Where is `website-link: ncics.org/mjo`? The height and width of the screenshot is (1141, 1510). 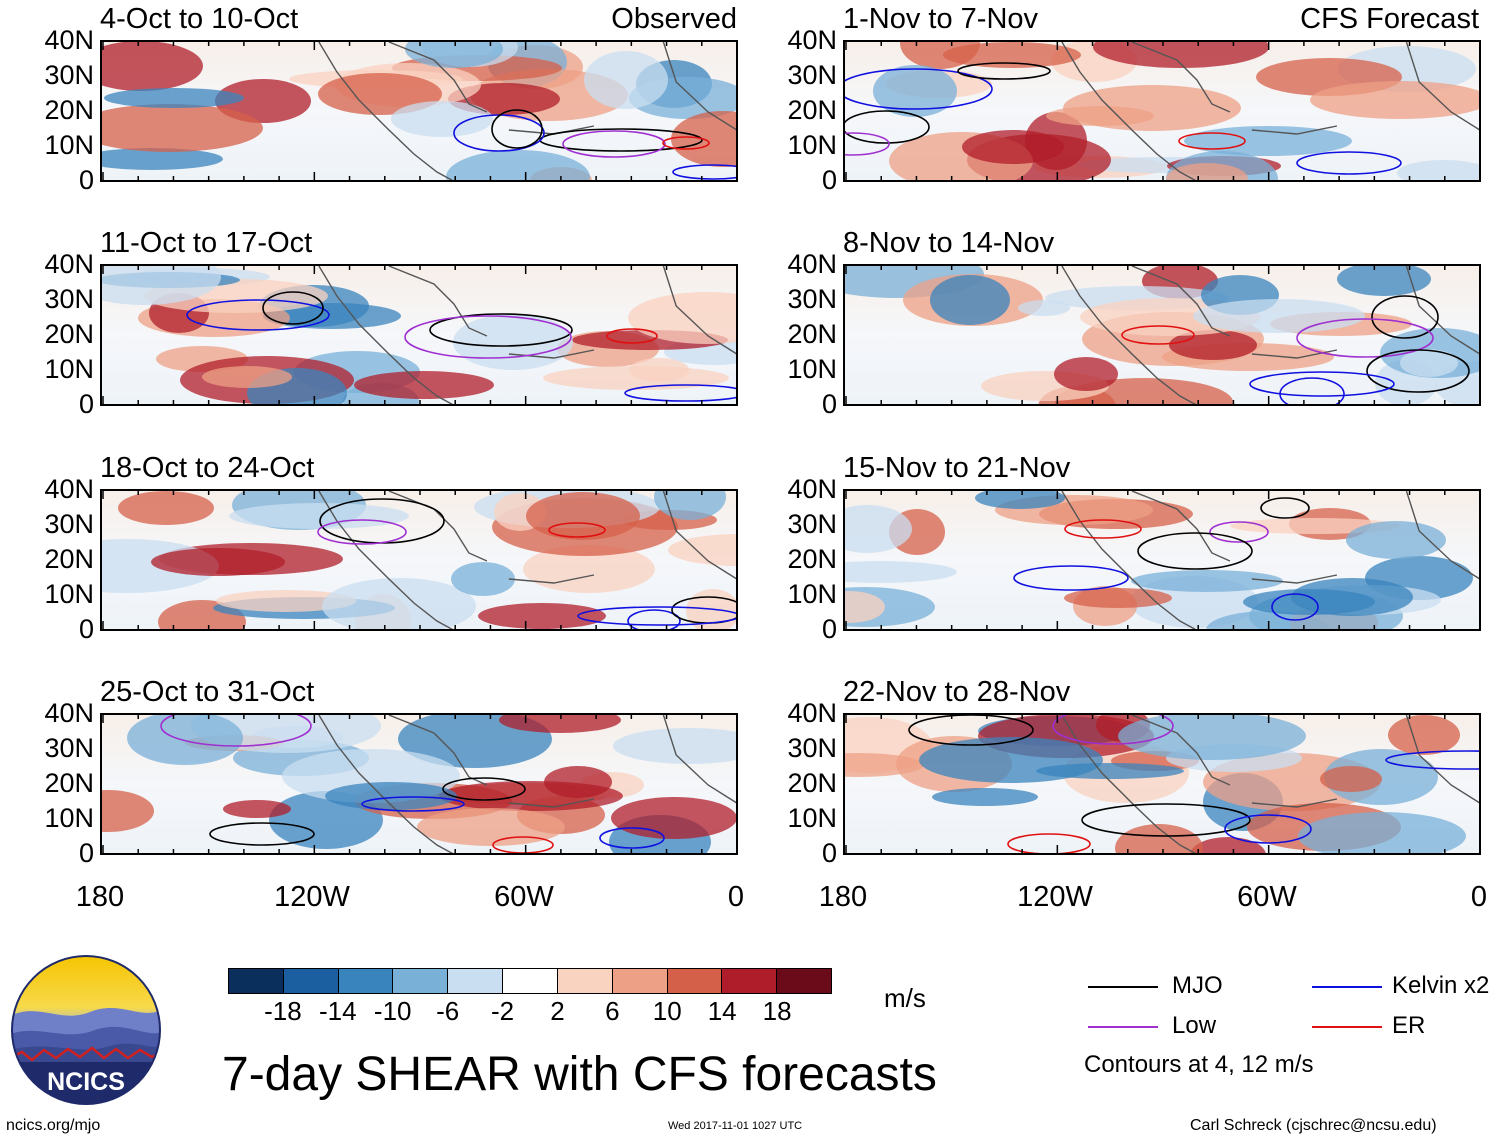 website-link: ncics.org/mjo is located at coordinates (53, 1125).